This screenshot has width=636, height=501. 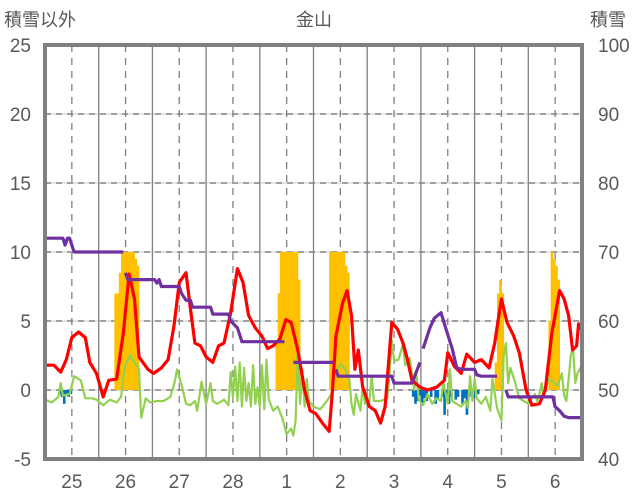 I want to click on left-tick-label: 5, so click(x=25, y=322).